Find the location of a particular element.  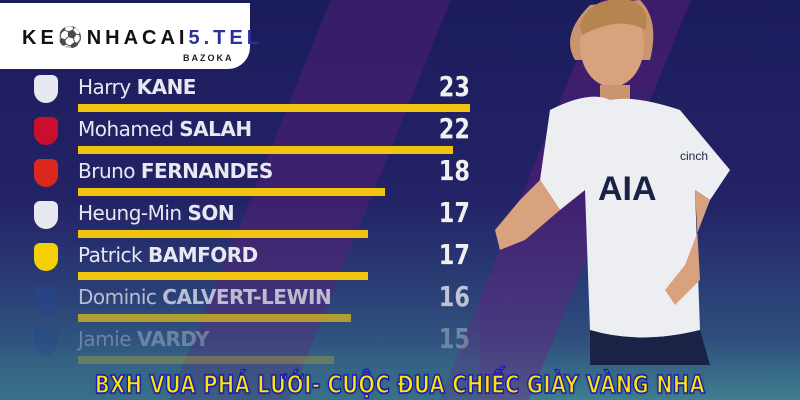

last-name: SALAH is located at coordinates (215, 129).